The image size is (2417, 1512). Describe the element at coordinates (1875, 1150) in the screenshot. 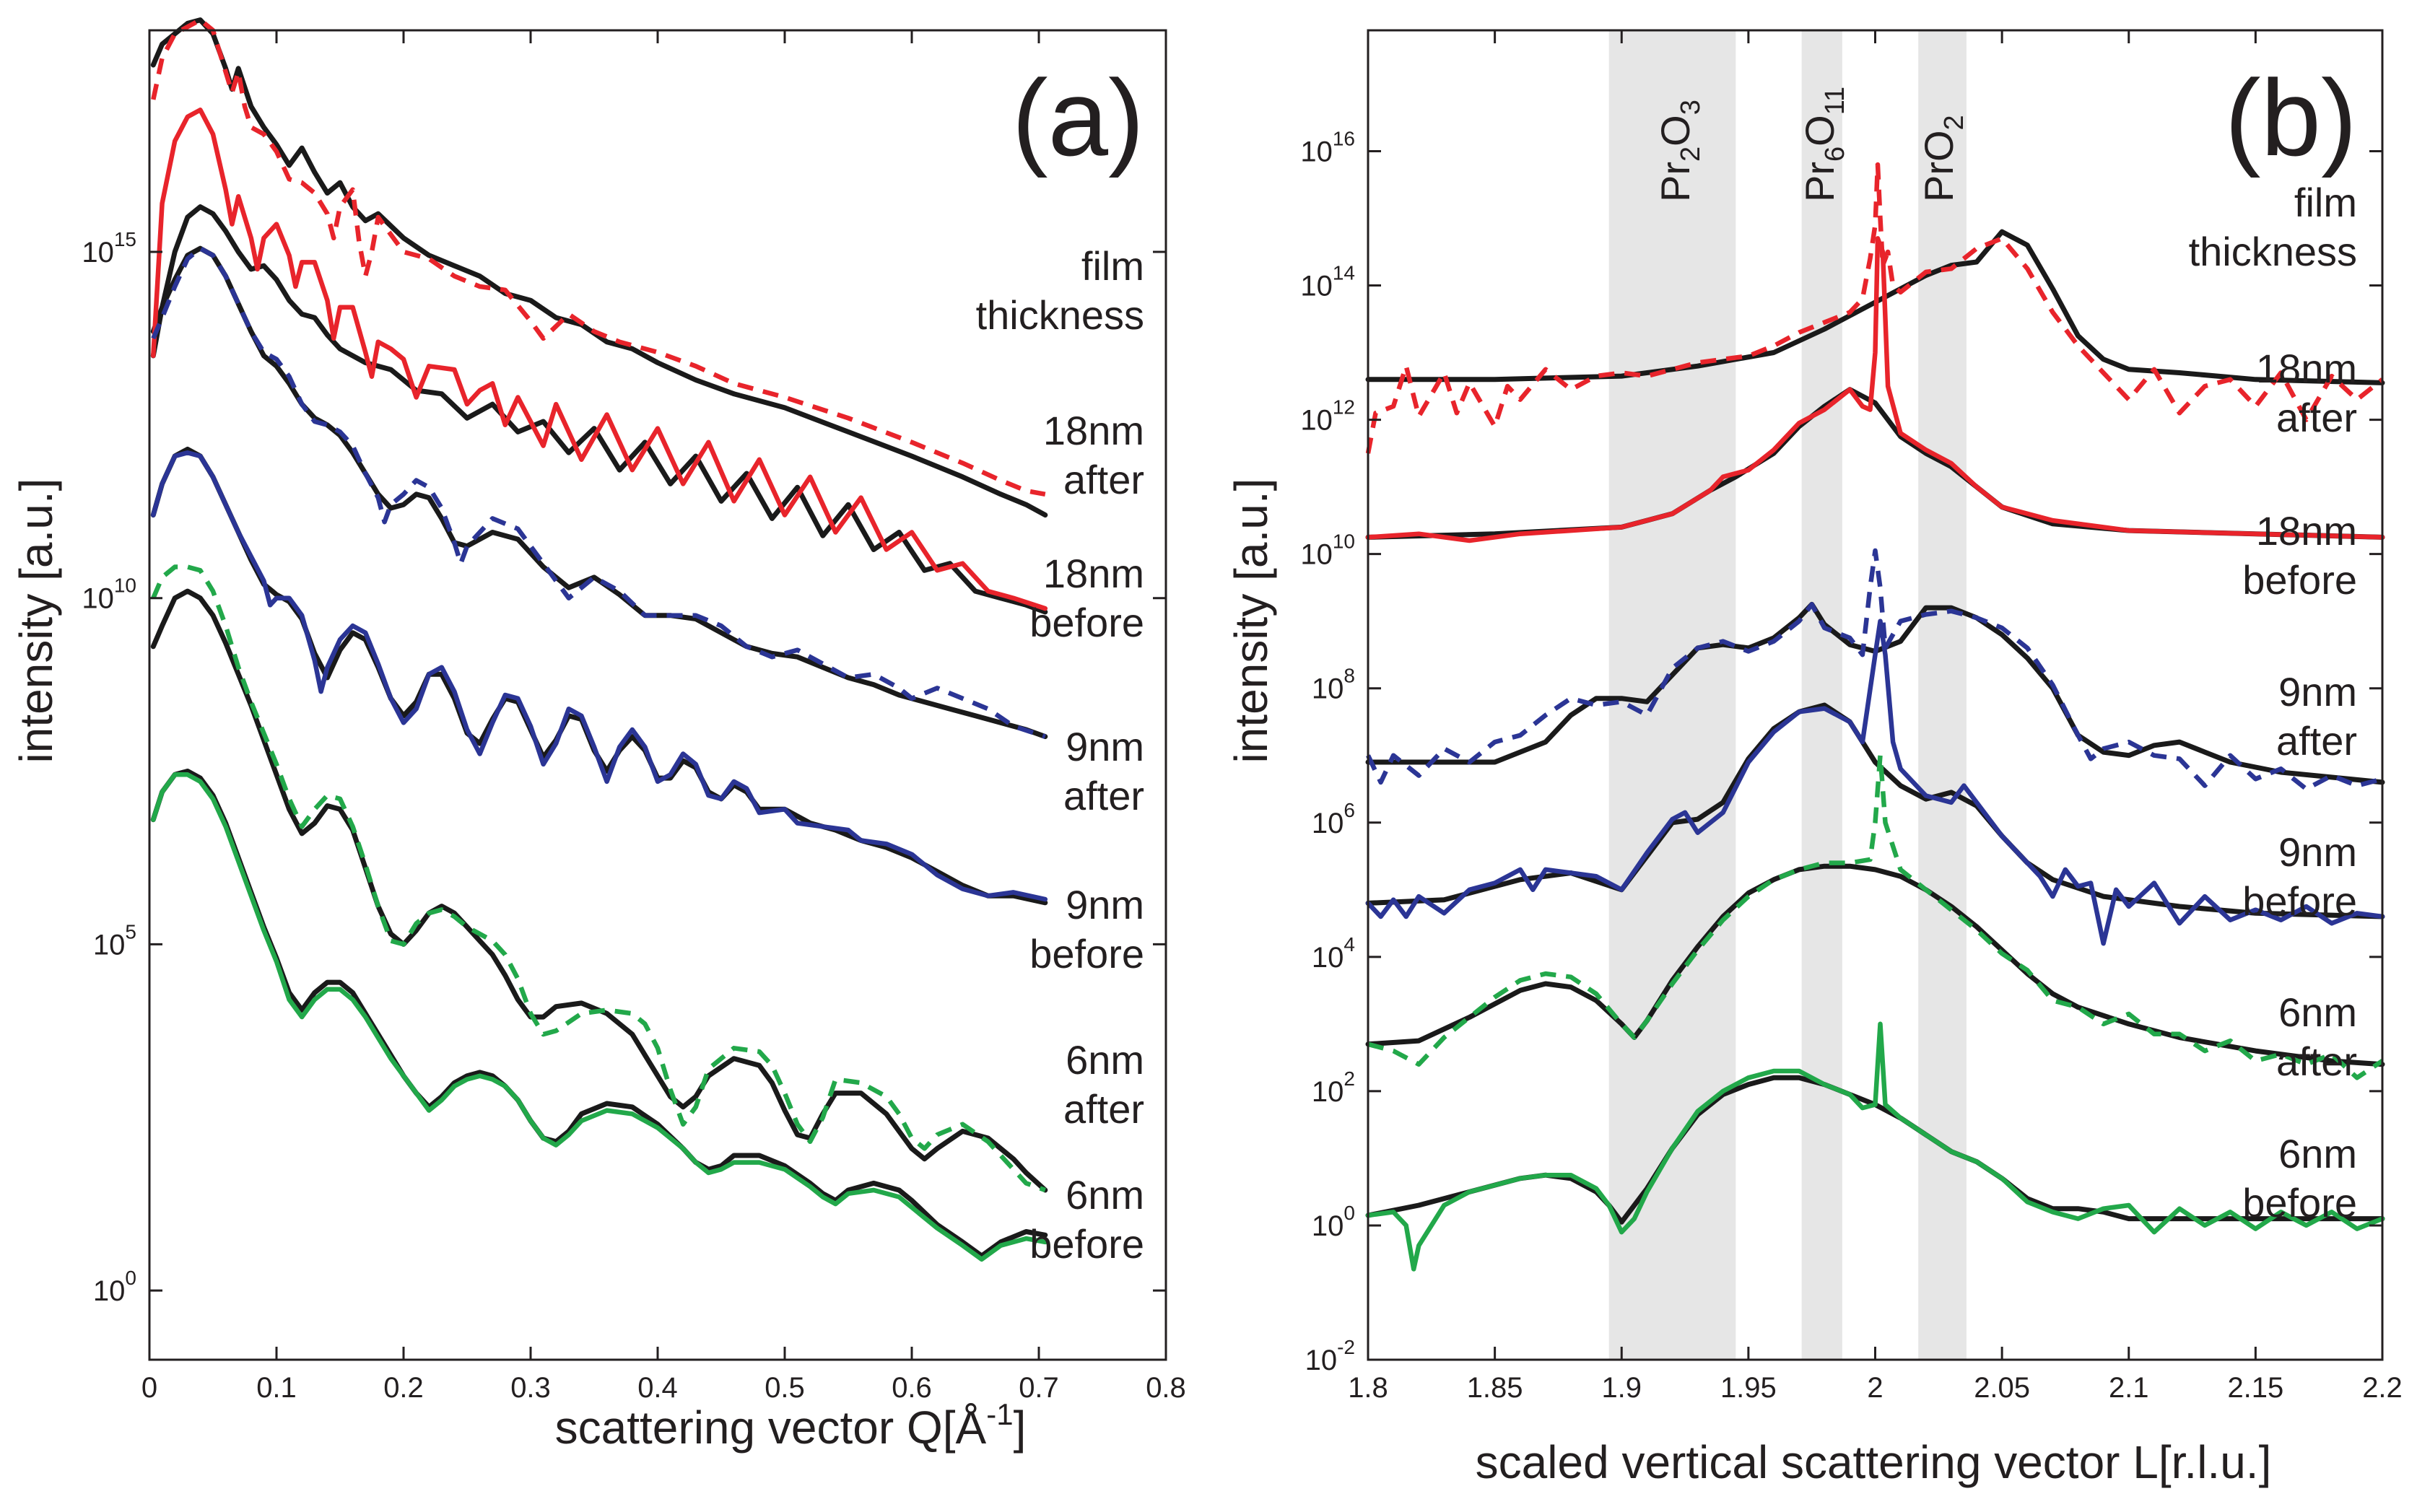

I see `series-6nm-before-fit` at that location.